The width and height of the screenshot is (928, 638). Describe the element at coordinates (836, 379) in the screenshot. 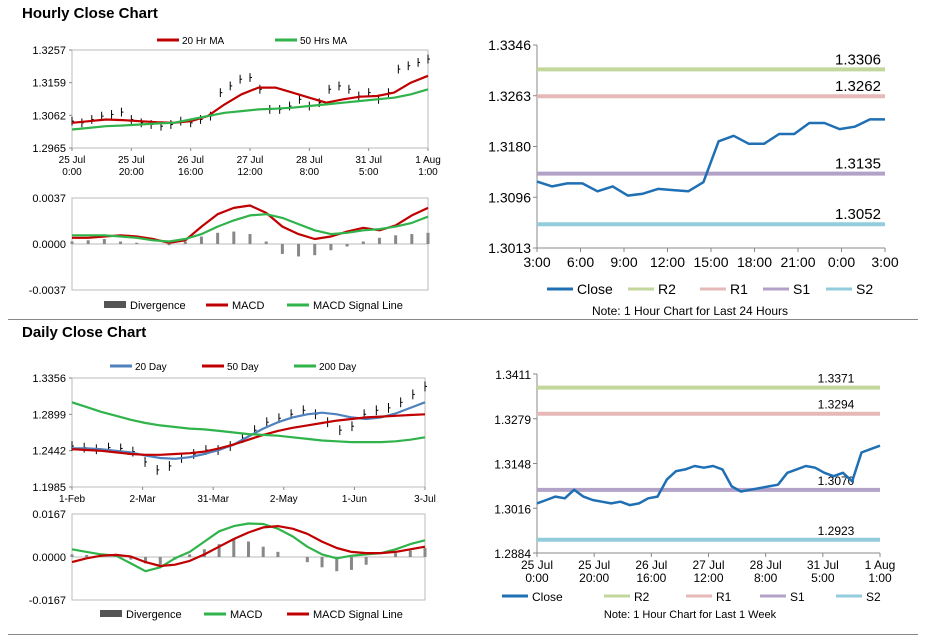

I see `level-label-r2: 1.3371` at that location.